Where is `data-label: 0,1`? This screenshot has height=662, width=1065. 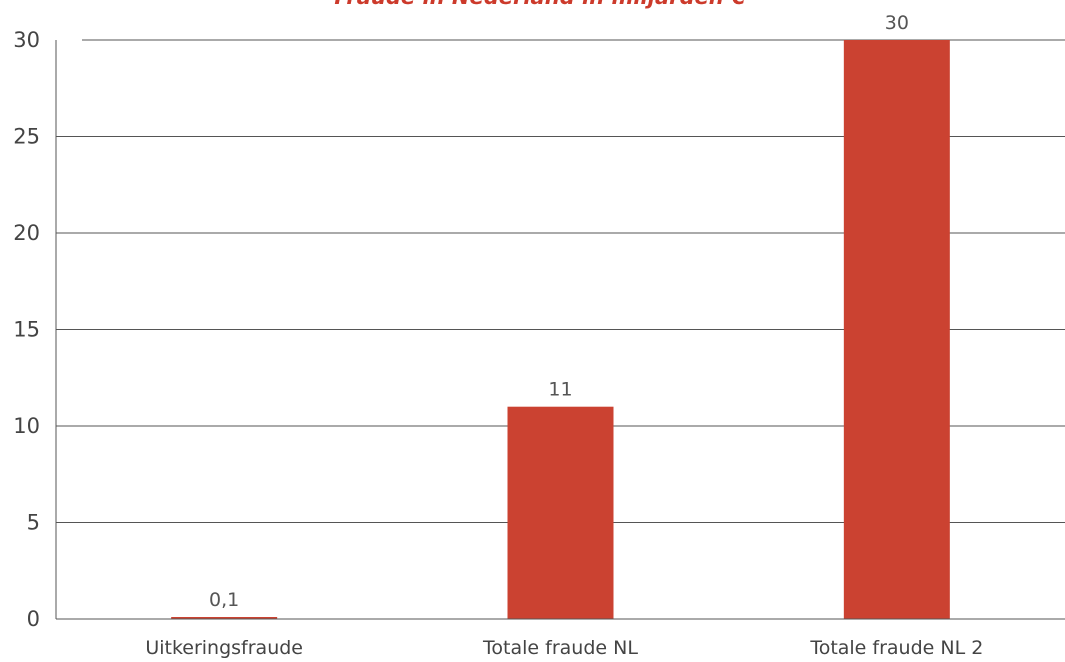
data-label: 0,1 is located at coordinates (224, 600).